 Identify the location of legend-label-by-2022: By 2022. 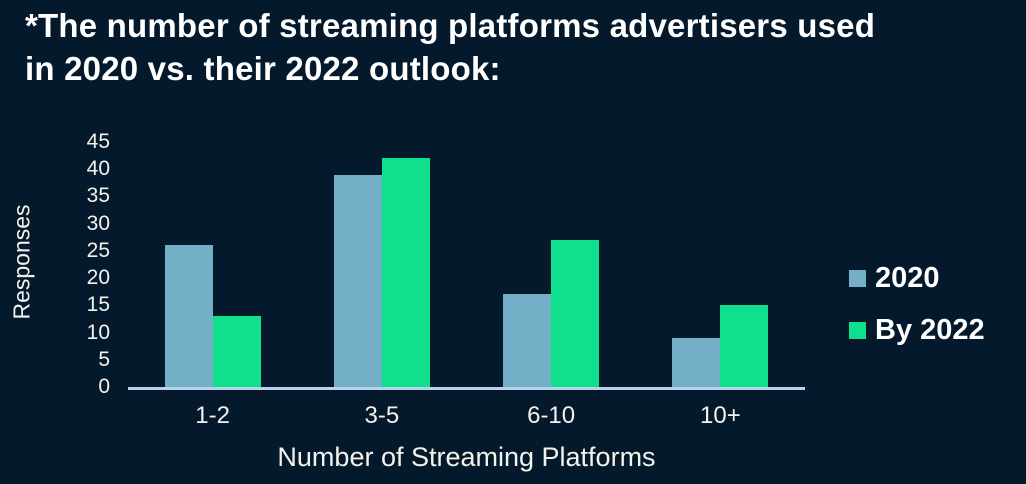
(930, 329).